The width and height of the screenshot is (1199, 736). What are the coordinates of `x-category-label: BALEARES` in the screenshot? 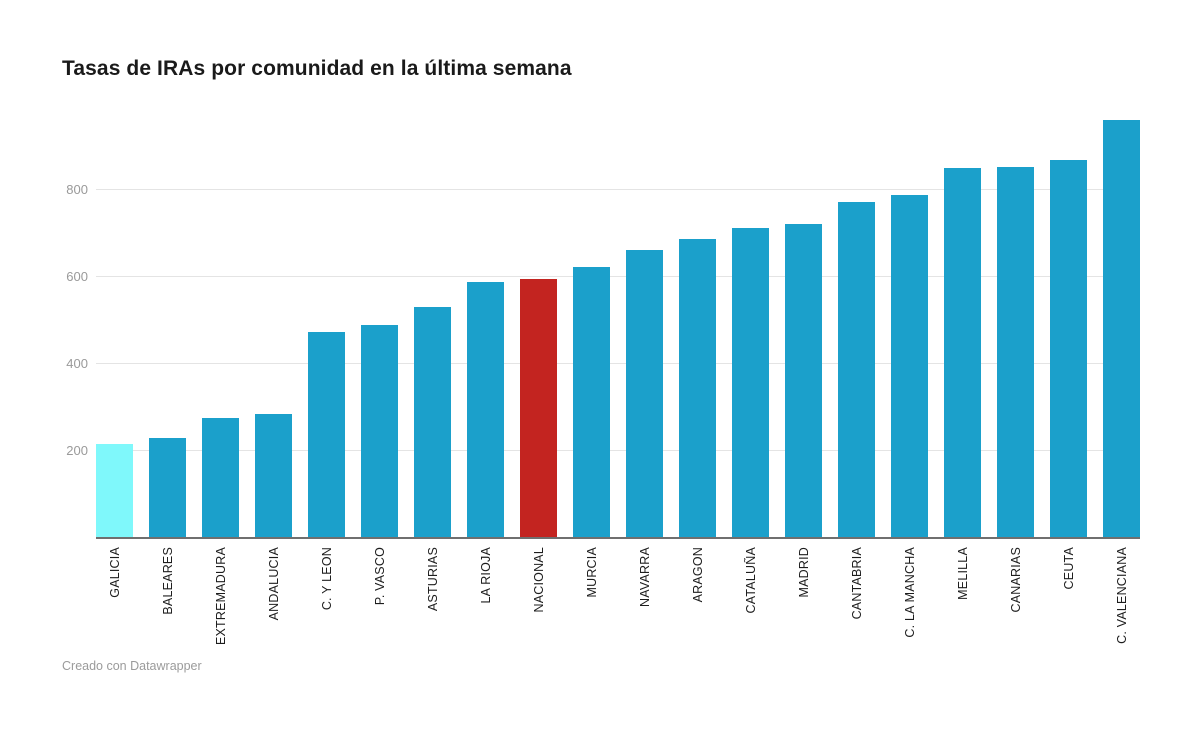 It's located at (167, 581).